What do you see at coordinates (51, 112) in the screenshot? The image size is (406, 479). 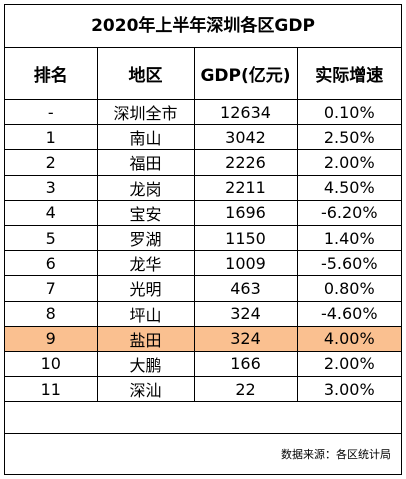 I see `cell-rank: -` at bounding box center [51, 112].